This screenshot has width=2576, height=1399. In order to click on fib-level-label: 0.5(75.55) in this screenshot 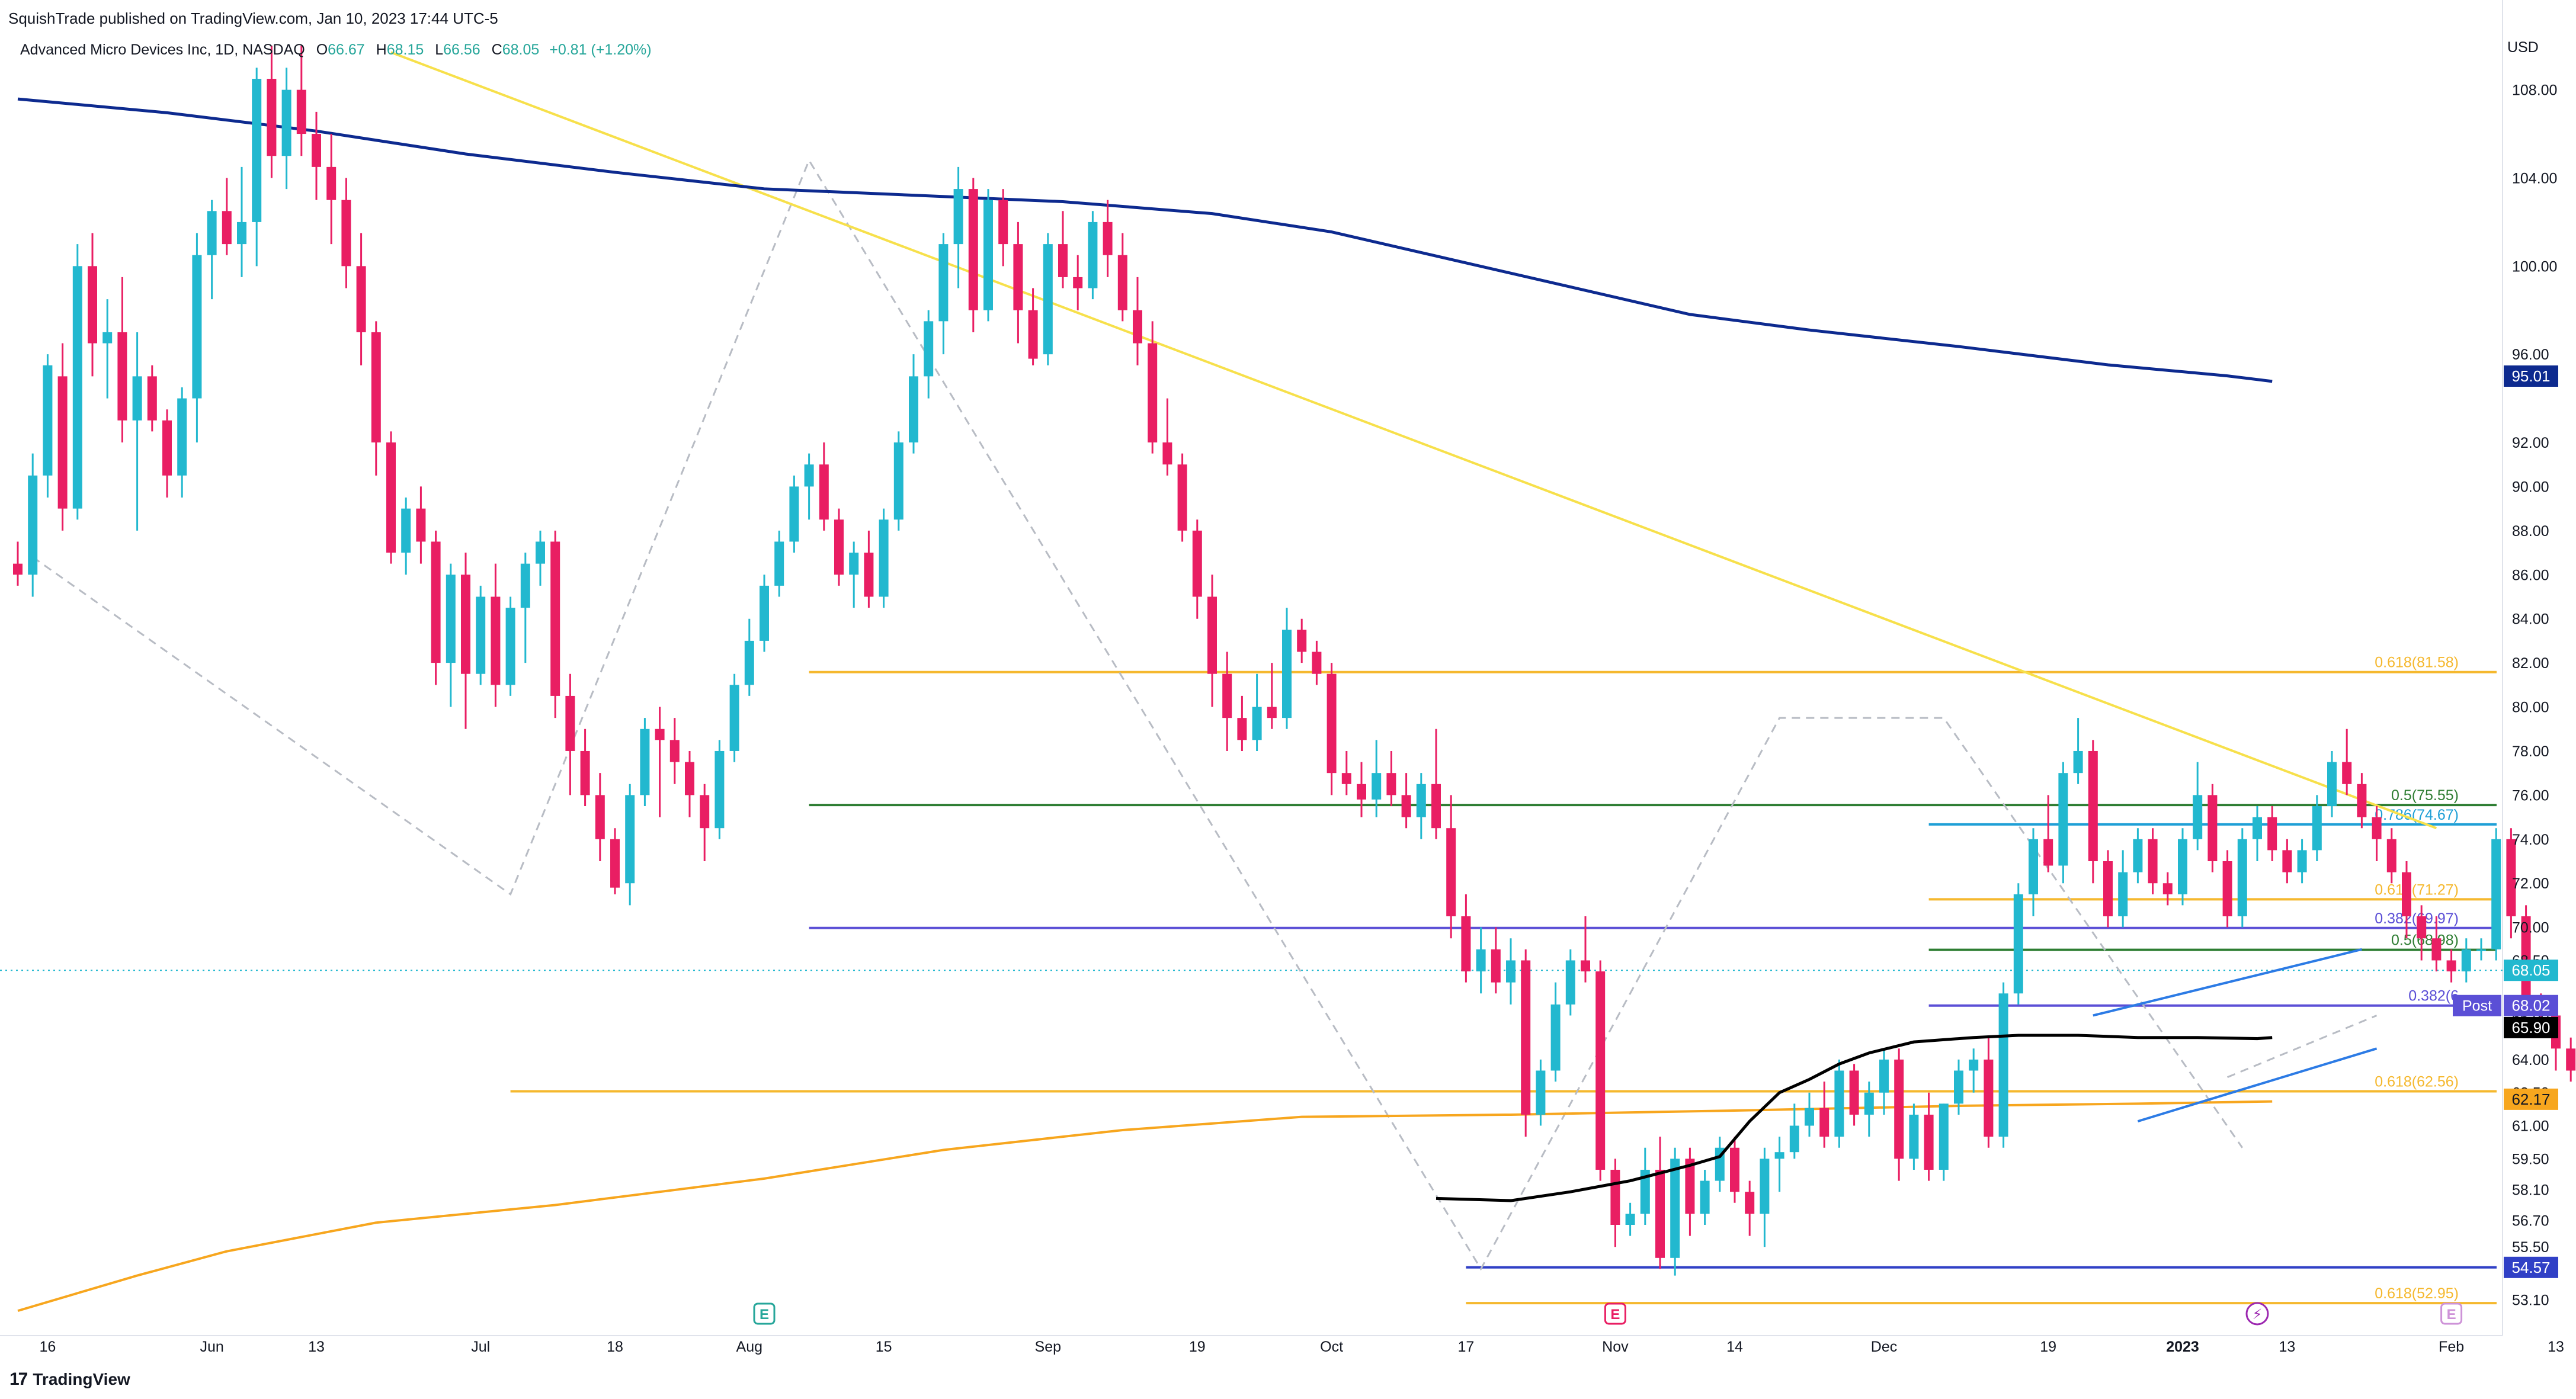, I will do `click(2425, 795)`.